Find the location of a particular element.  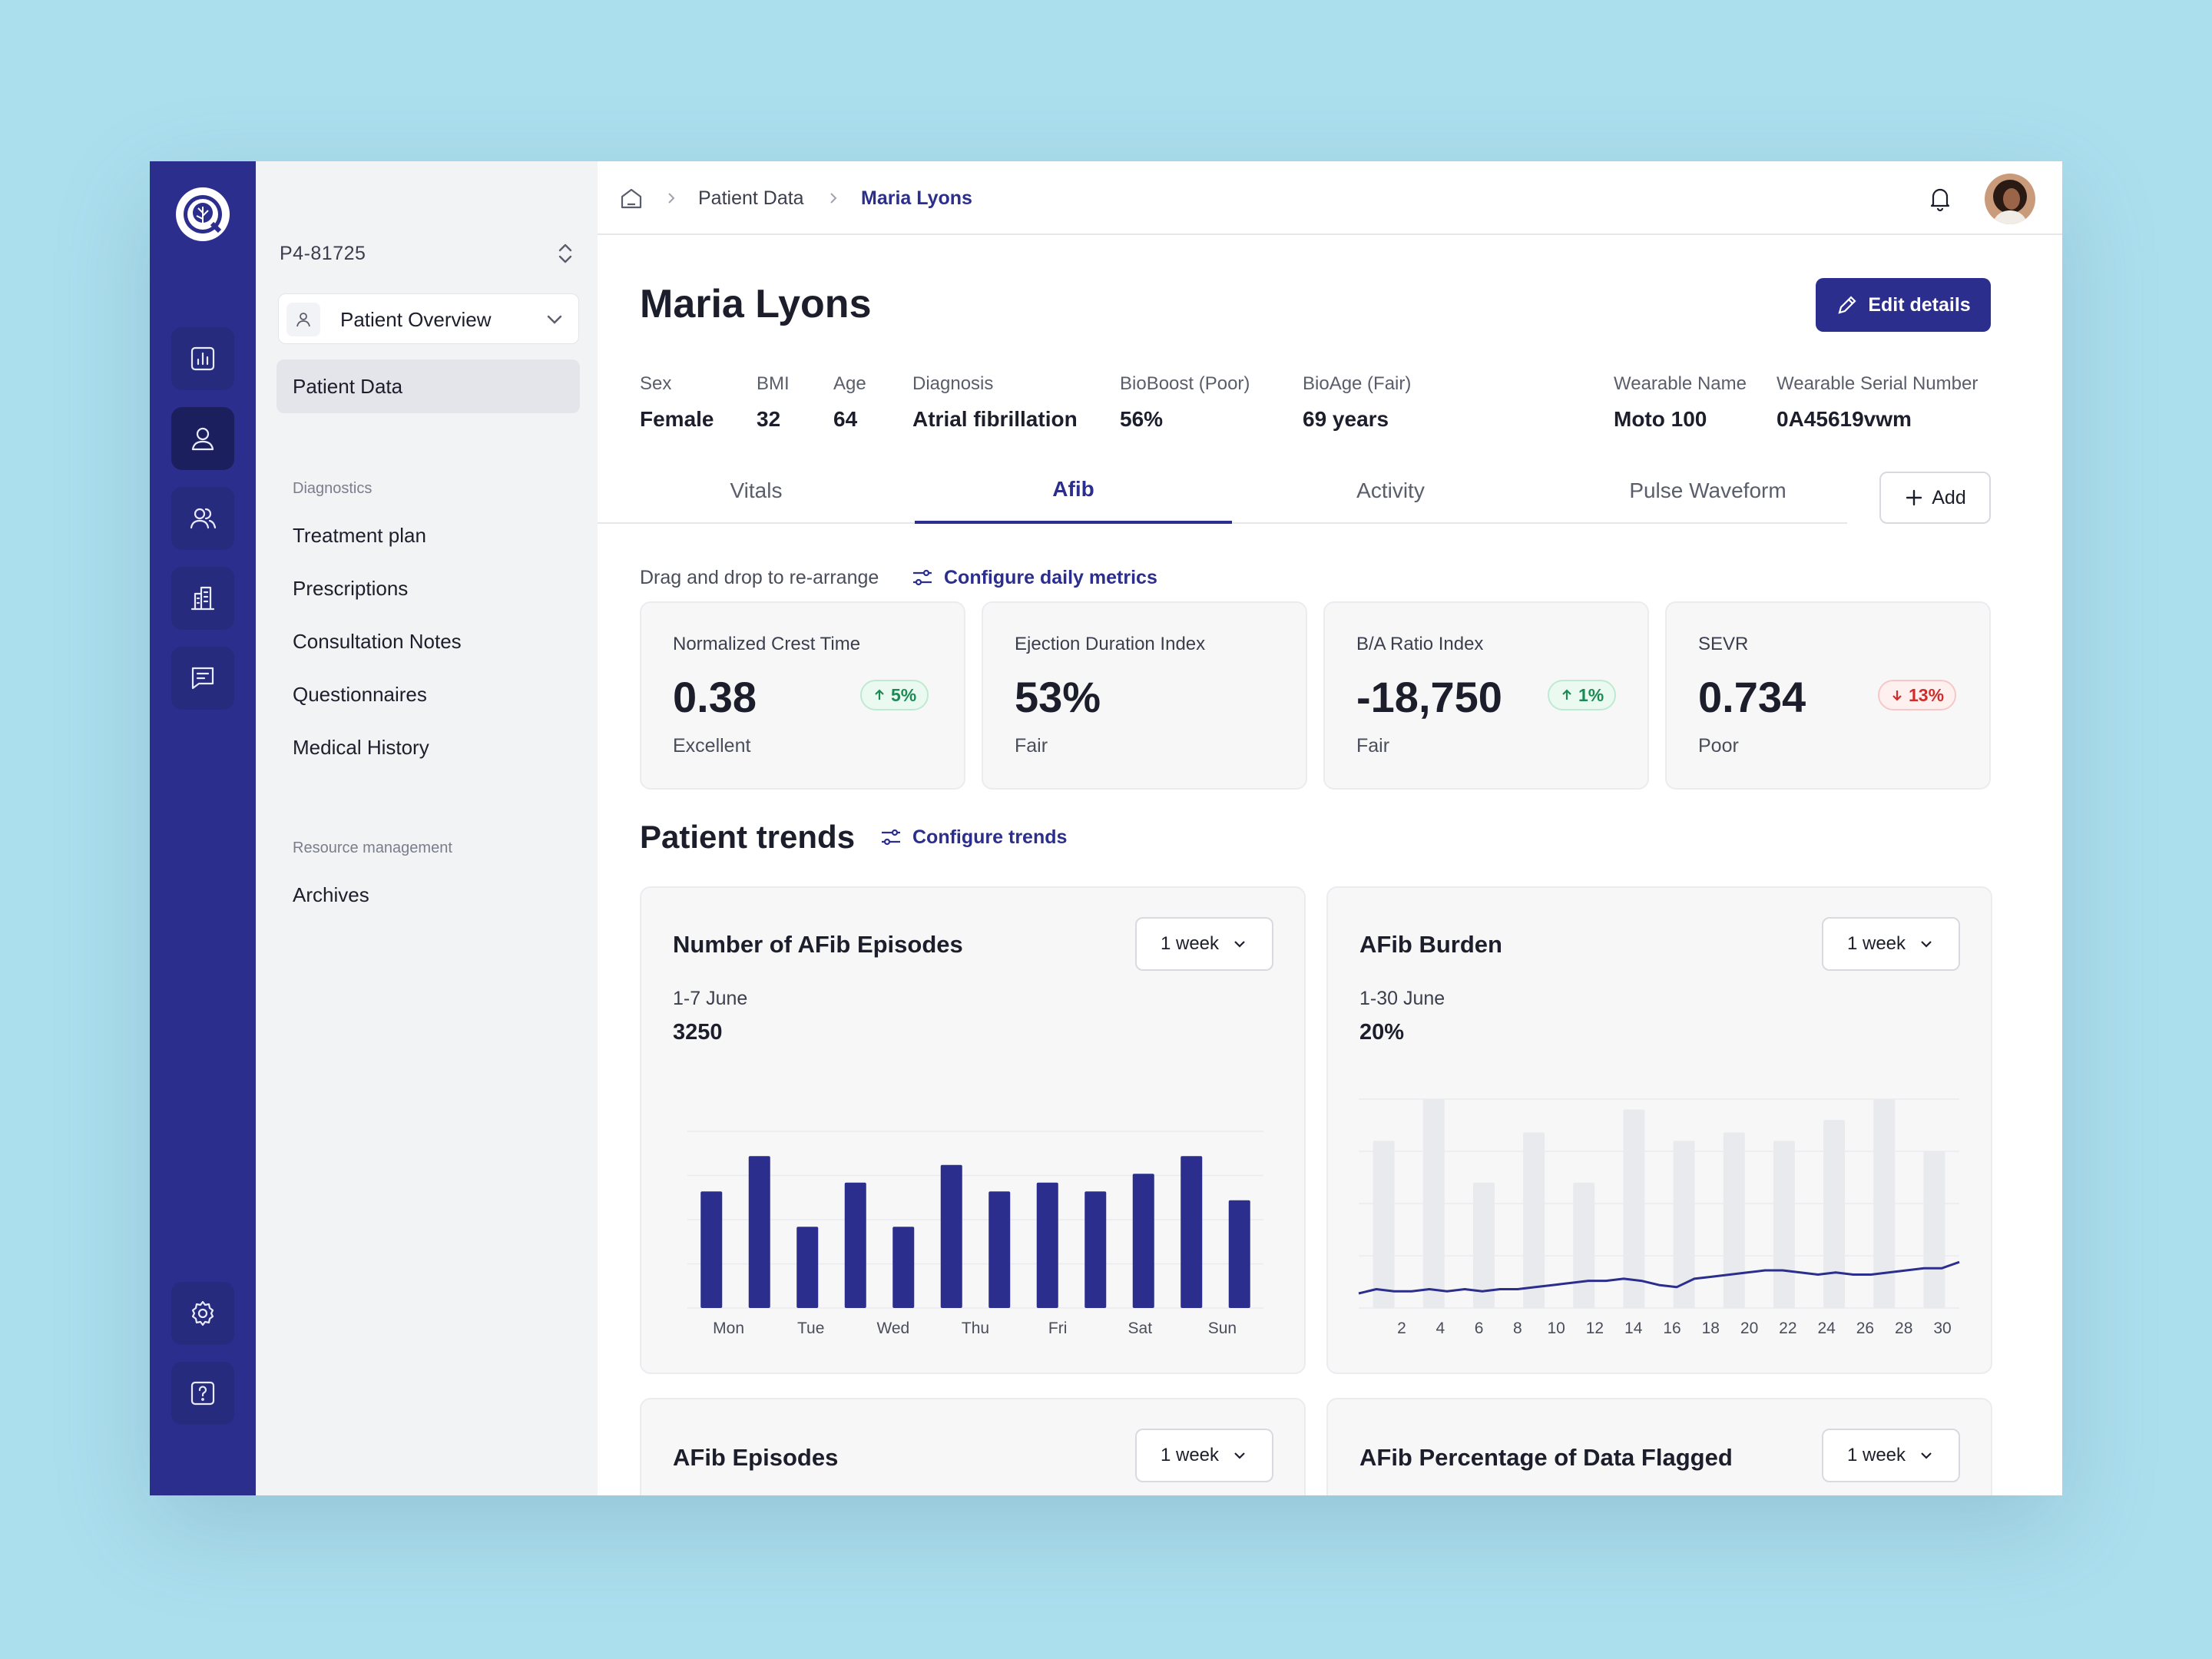

tab-vitals: Vitals is located at coordinates (756, 490).